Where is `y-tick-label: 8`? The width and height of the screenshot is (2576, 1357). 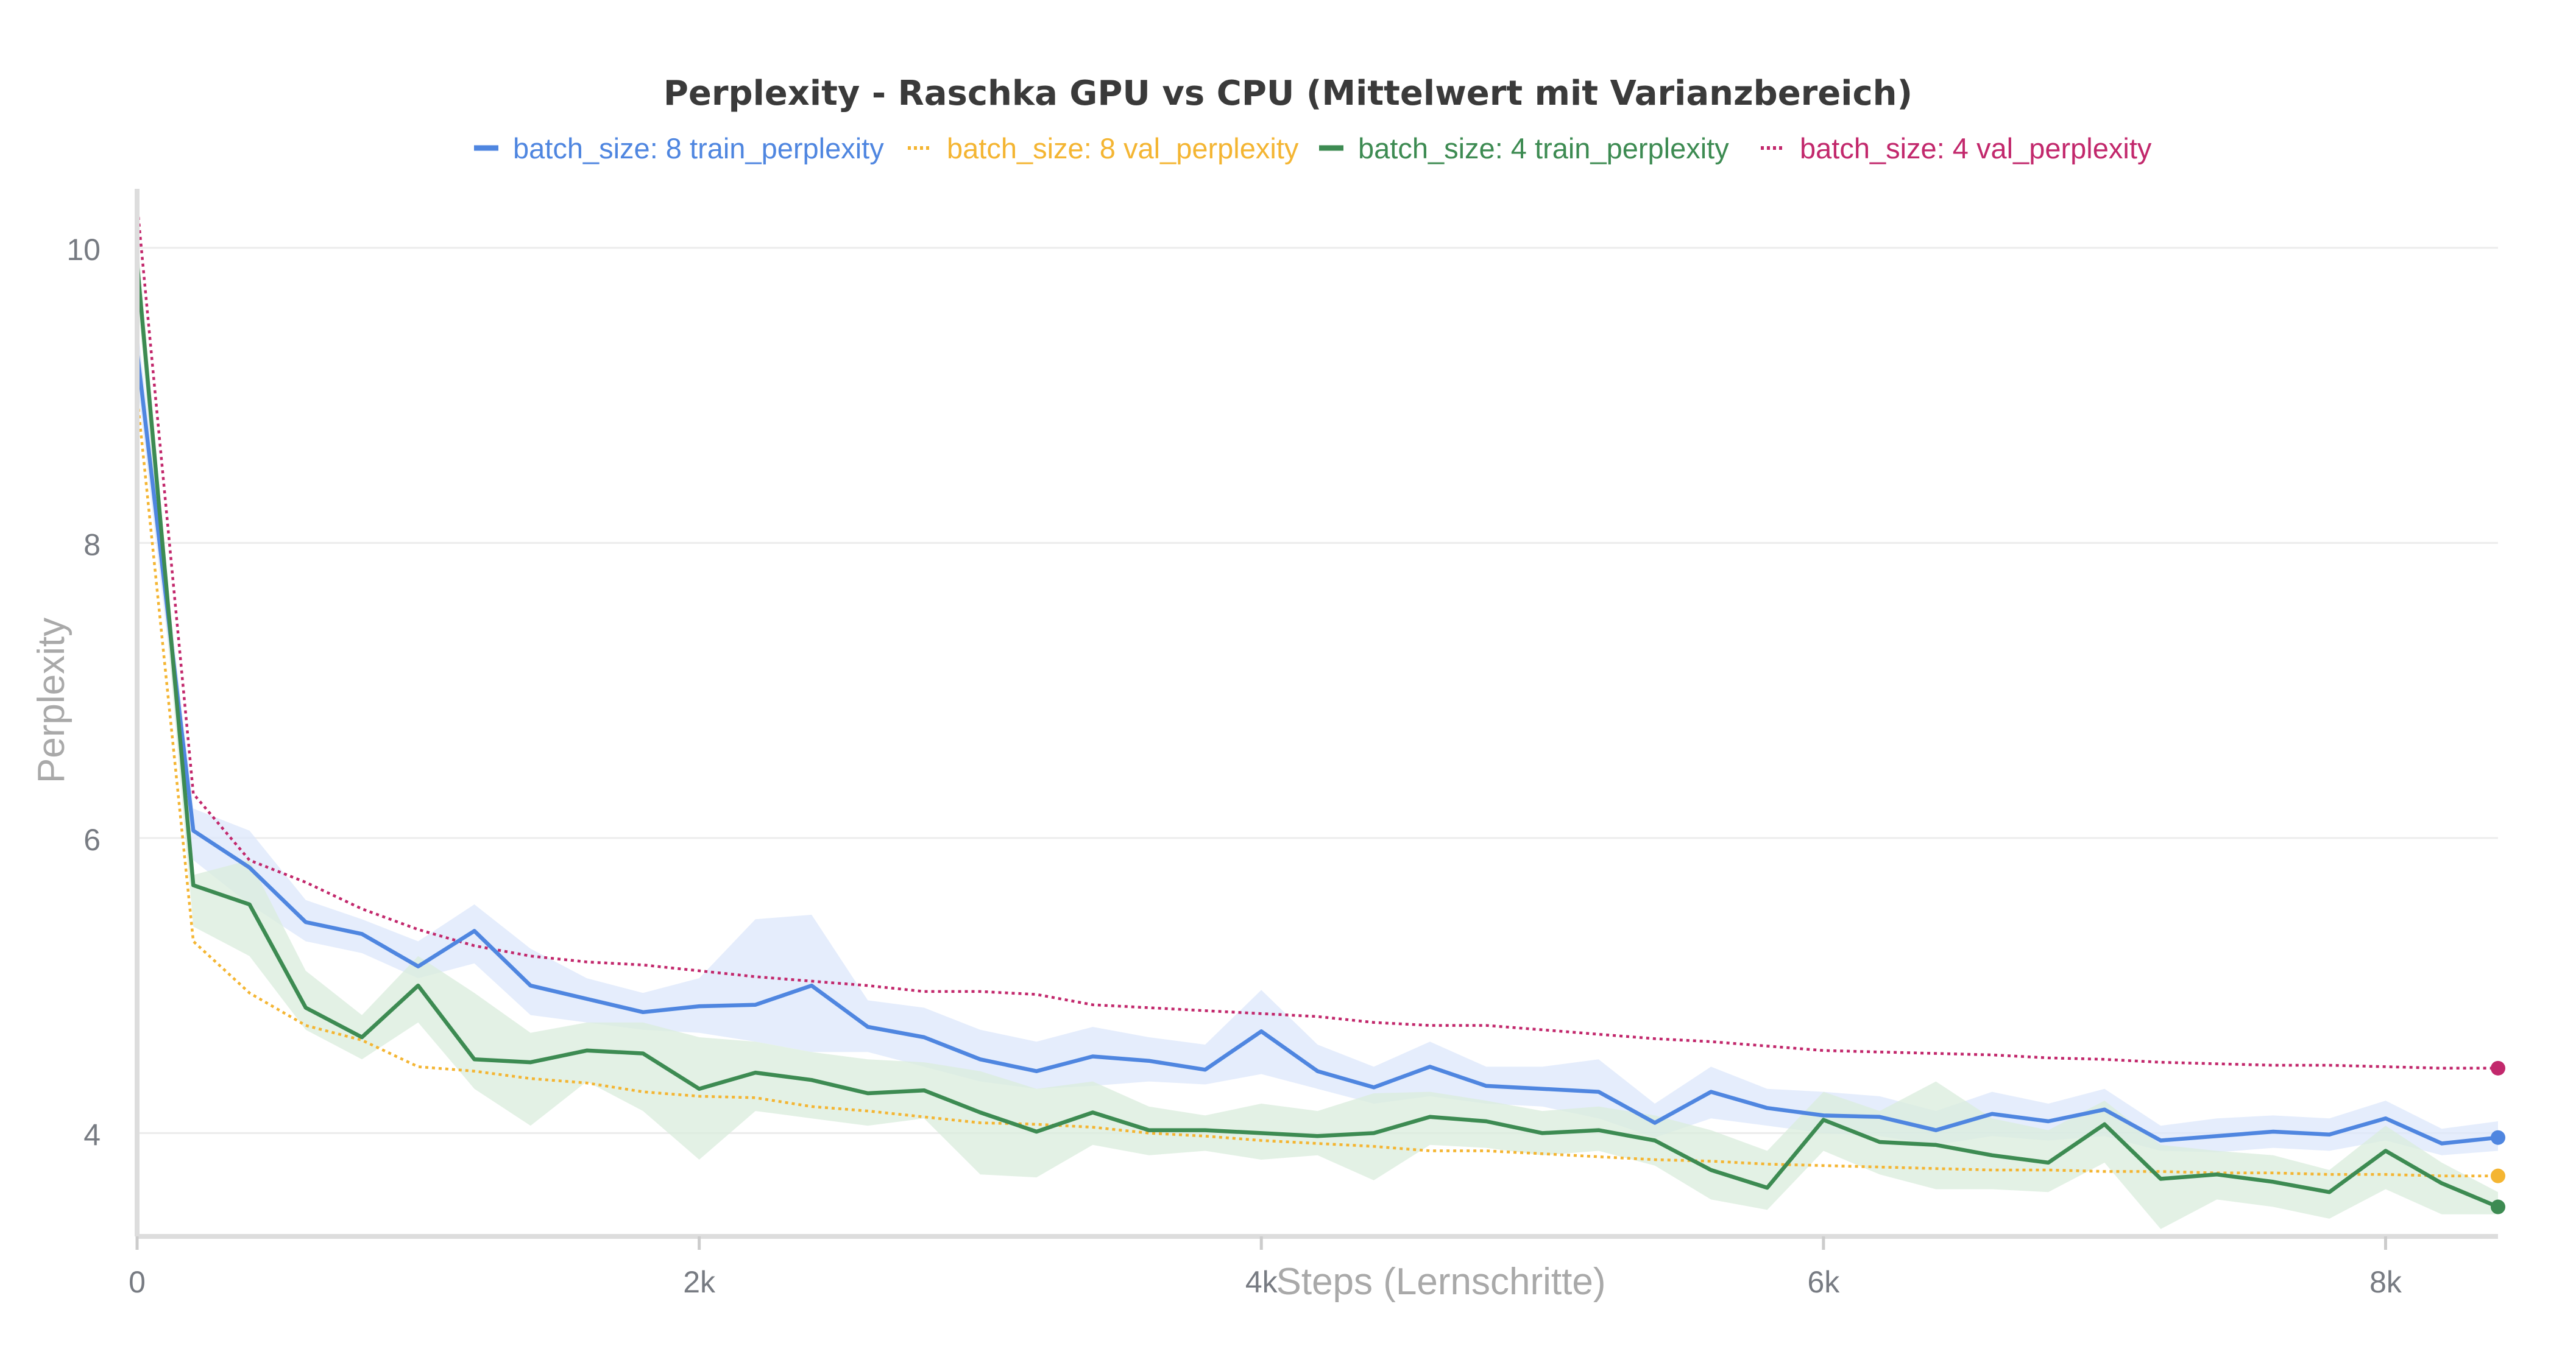
y-tick-label: 8 is located at coordinates (92, 544).